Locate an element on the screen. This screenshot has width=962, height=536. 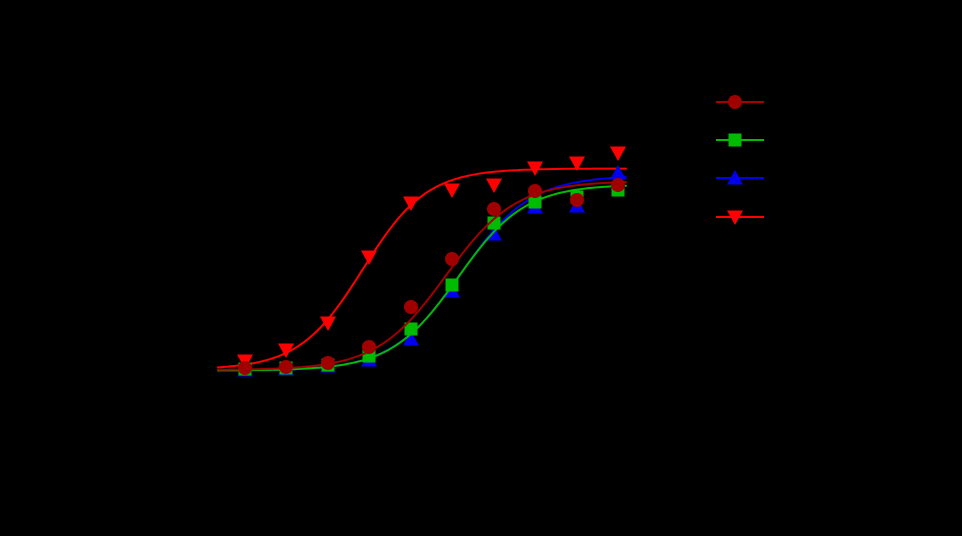
legend-marker-series-dark-red-circles is located at coordinates (735, 102).